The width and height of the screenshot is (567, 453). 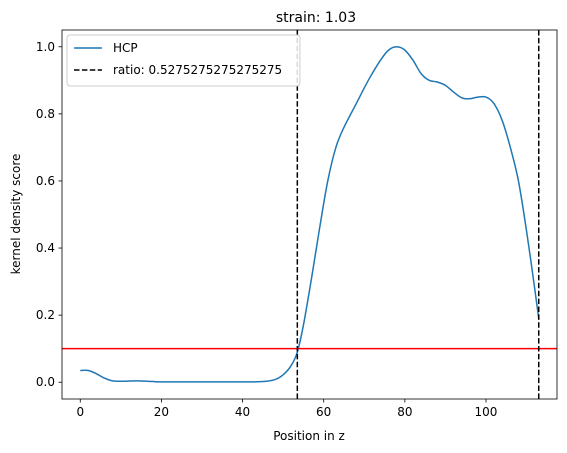 What do you see at coordinates (45, 248) in the screenshot?
I see `y-tick-label: 0.4` at bounding box center [45, 248].